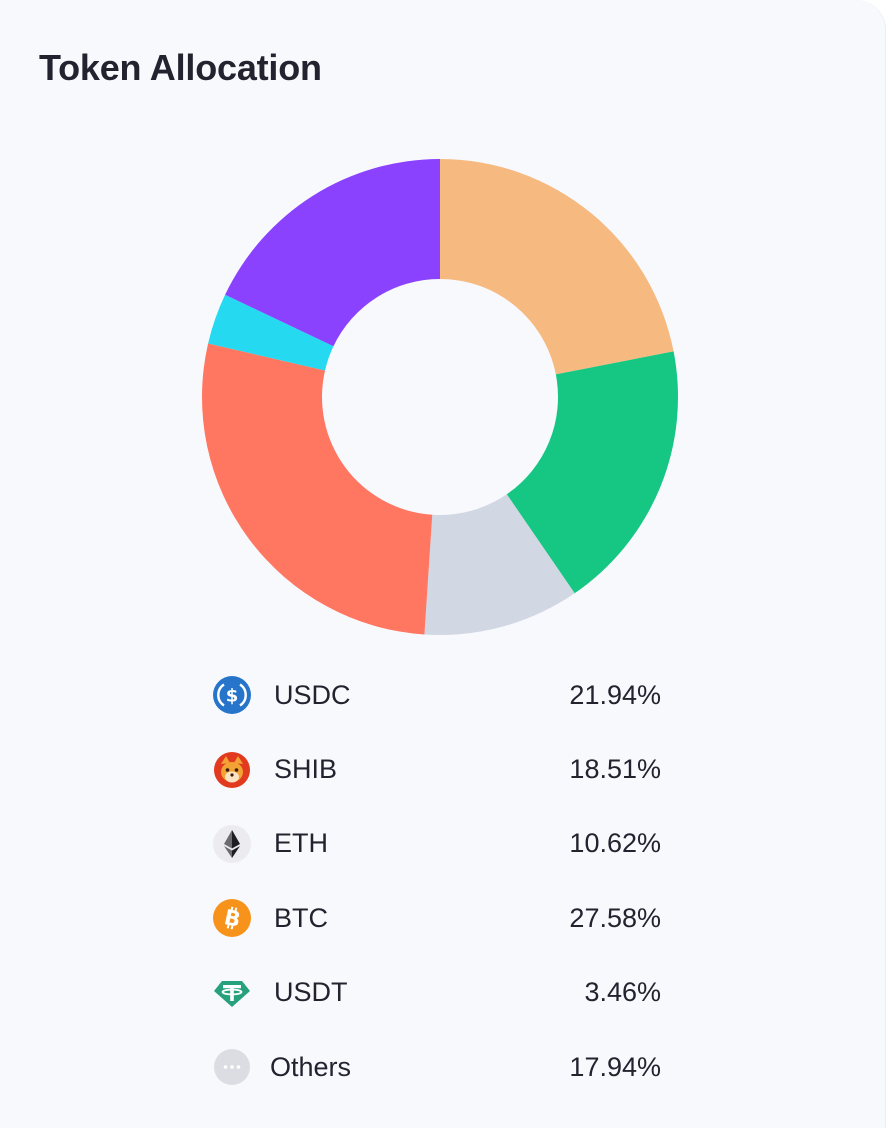  Describe the element at coordinates (271, 332) in the screenshot. I see `donut-slice-usdt` at that location.